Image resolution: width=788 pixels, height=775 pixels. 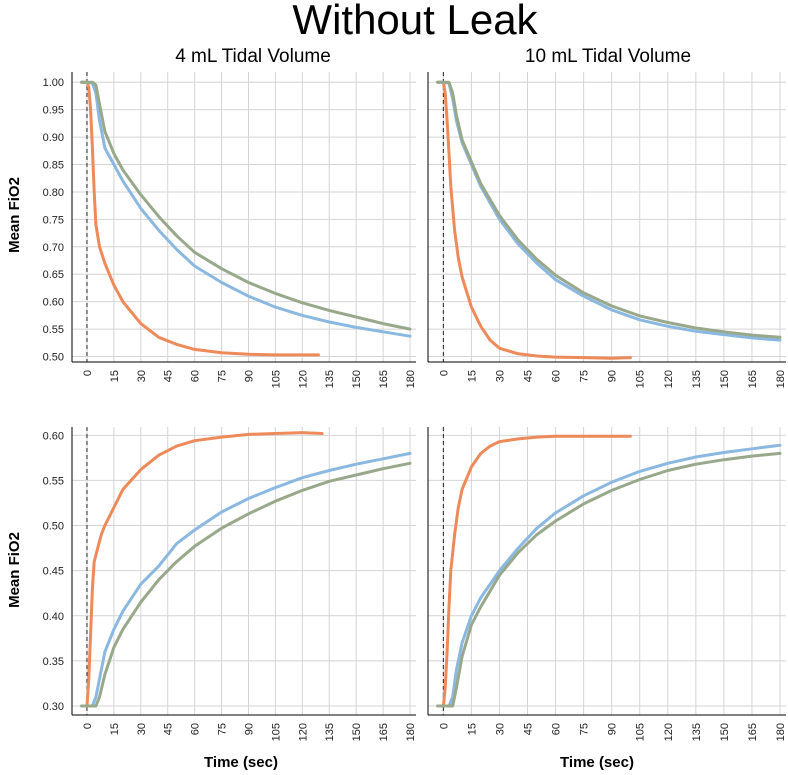 I want to click on y-tick-label: 0.75, so click(x=53, y=220).